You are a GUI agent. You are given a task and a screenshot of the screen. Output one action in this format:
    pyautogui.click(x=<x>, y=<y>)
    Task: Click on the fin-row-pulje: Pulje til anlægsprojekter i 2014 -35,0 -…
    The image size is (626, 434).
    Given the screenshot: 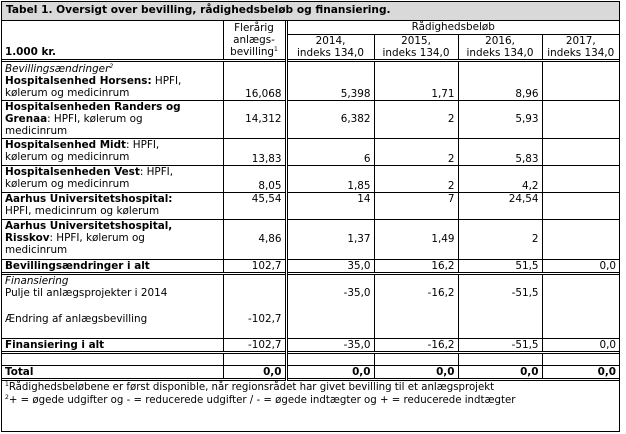 What is the action you would take?
    pyautogui.click(x=311, y=299)
    